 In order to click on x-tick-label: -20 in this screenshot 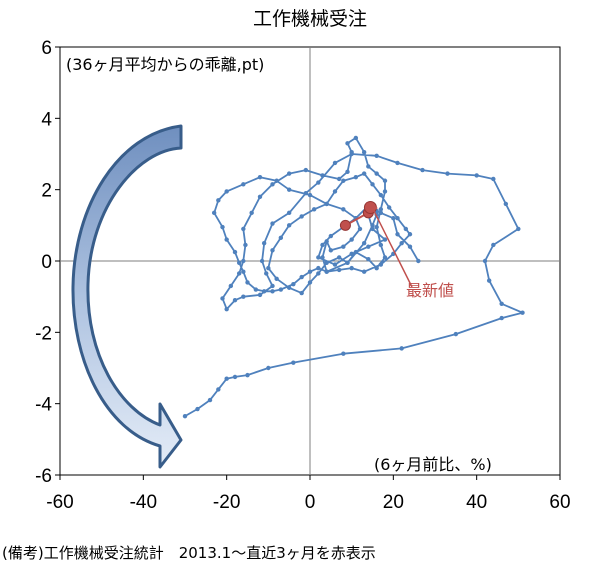, I will do `click(226, 502)`.